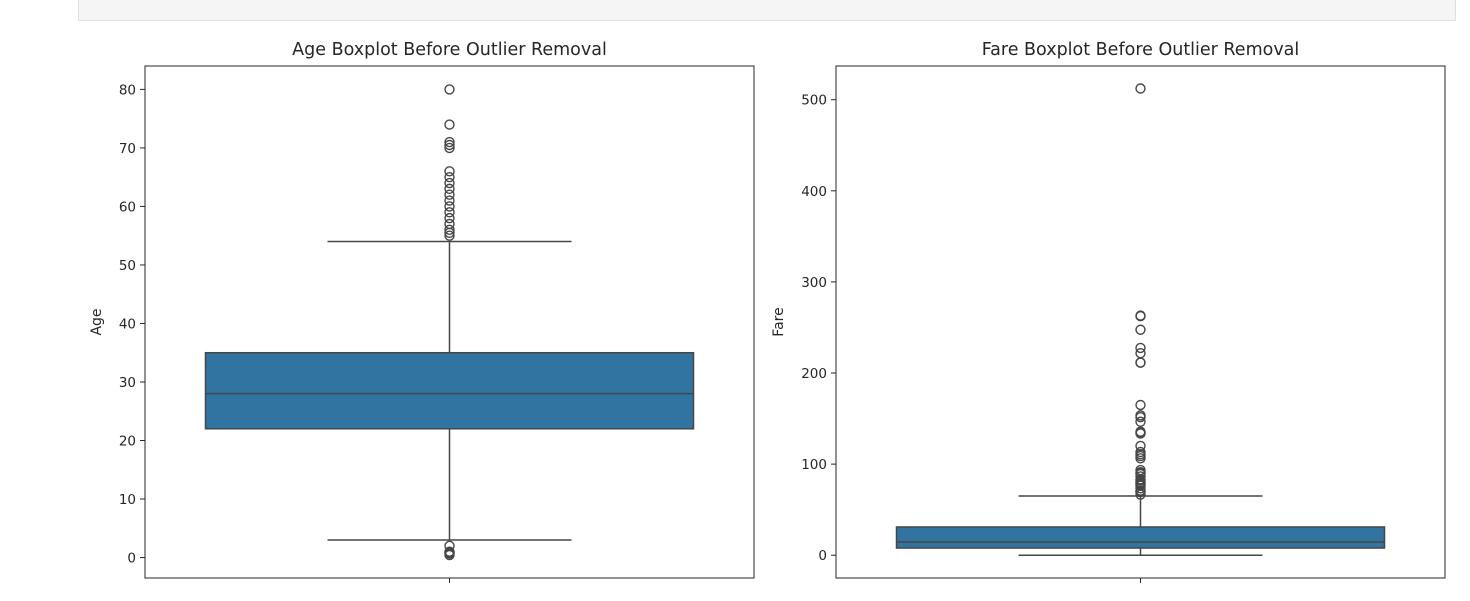 Image resolution: width=1470 pixels, height=601 pixels. Describe the element at coordinates (97, 321) in the screenshot. I see `age-y-axis-label: Age` at that location.